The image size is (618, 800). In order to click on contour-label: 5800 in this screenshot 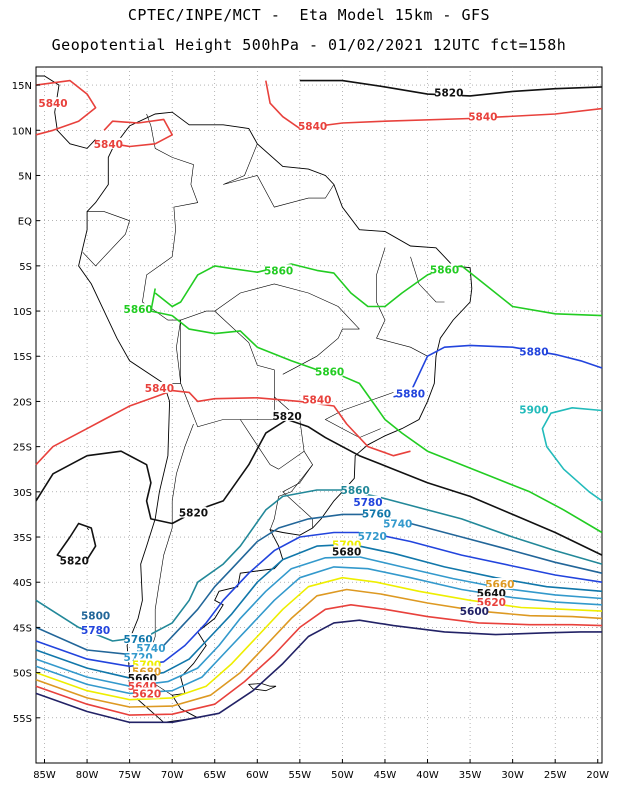, I will do `click(95, 617)`.